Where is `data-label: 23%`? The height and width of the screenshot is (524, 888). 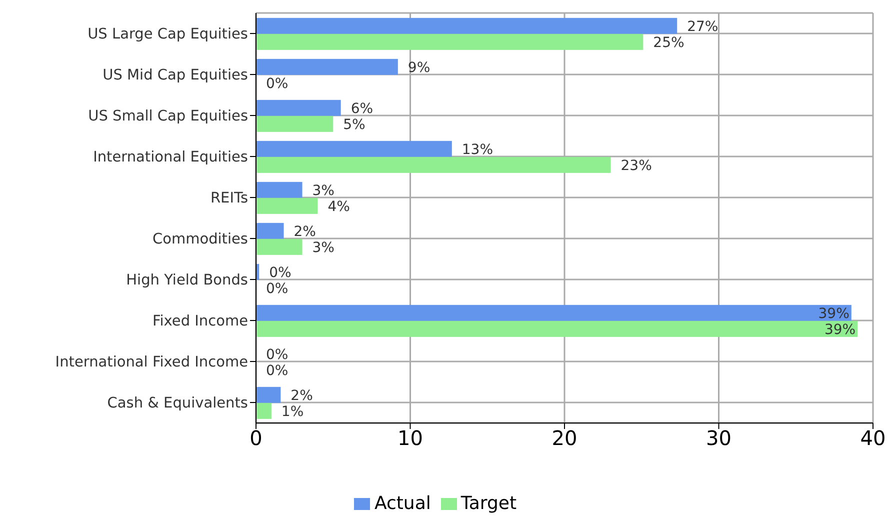
data-label: 23% is located at coordinates (636, 166).